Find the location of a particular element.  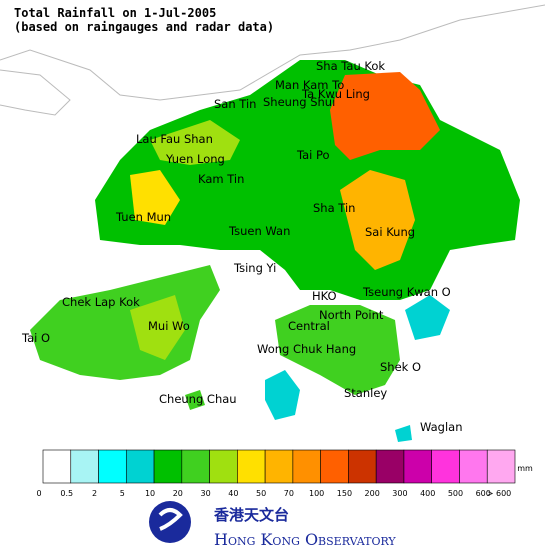

place-label: Sheung Shui is located at coordinates (299, 102).